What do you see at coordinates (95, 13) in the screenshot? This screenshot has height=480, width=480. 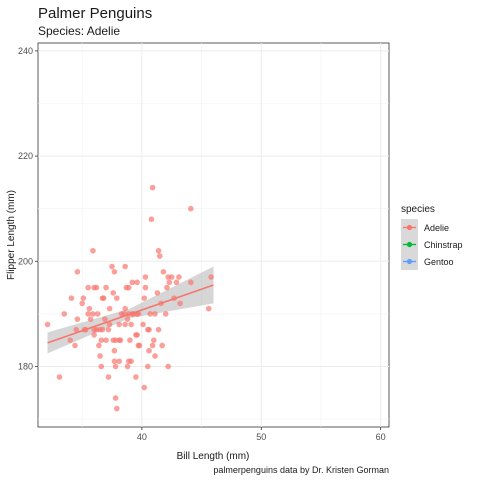 I see `chart-title: Palmer Penguins` at bounding box center [95, 13].